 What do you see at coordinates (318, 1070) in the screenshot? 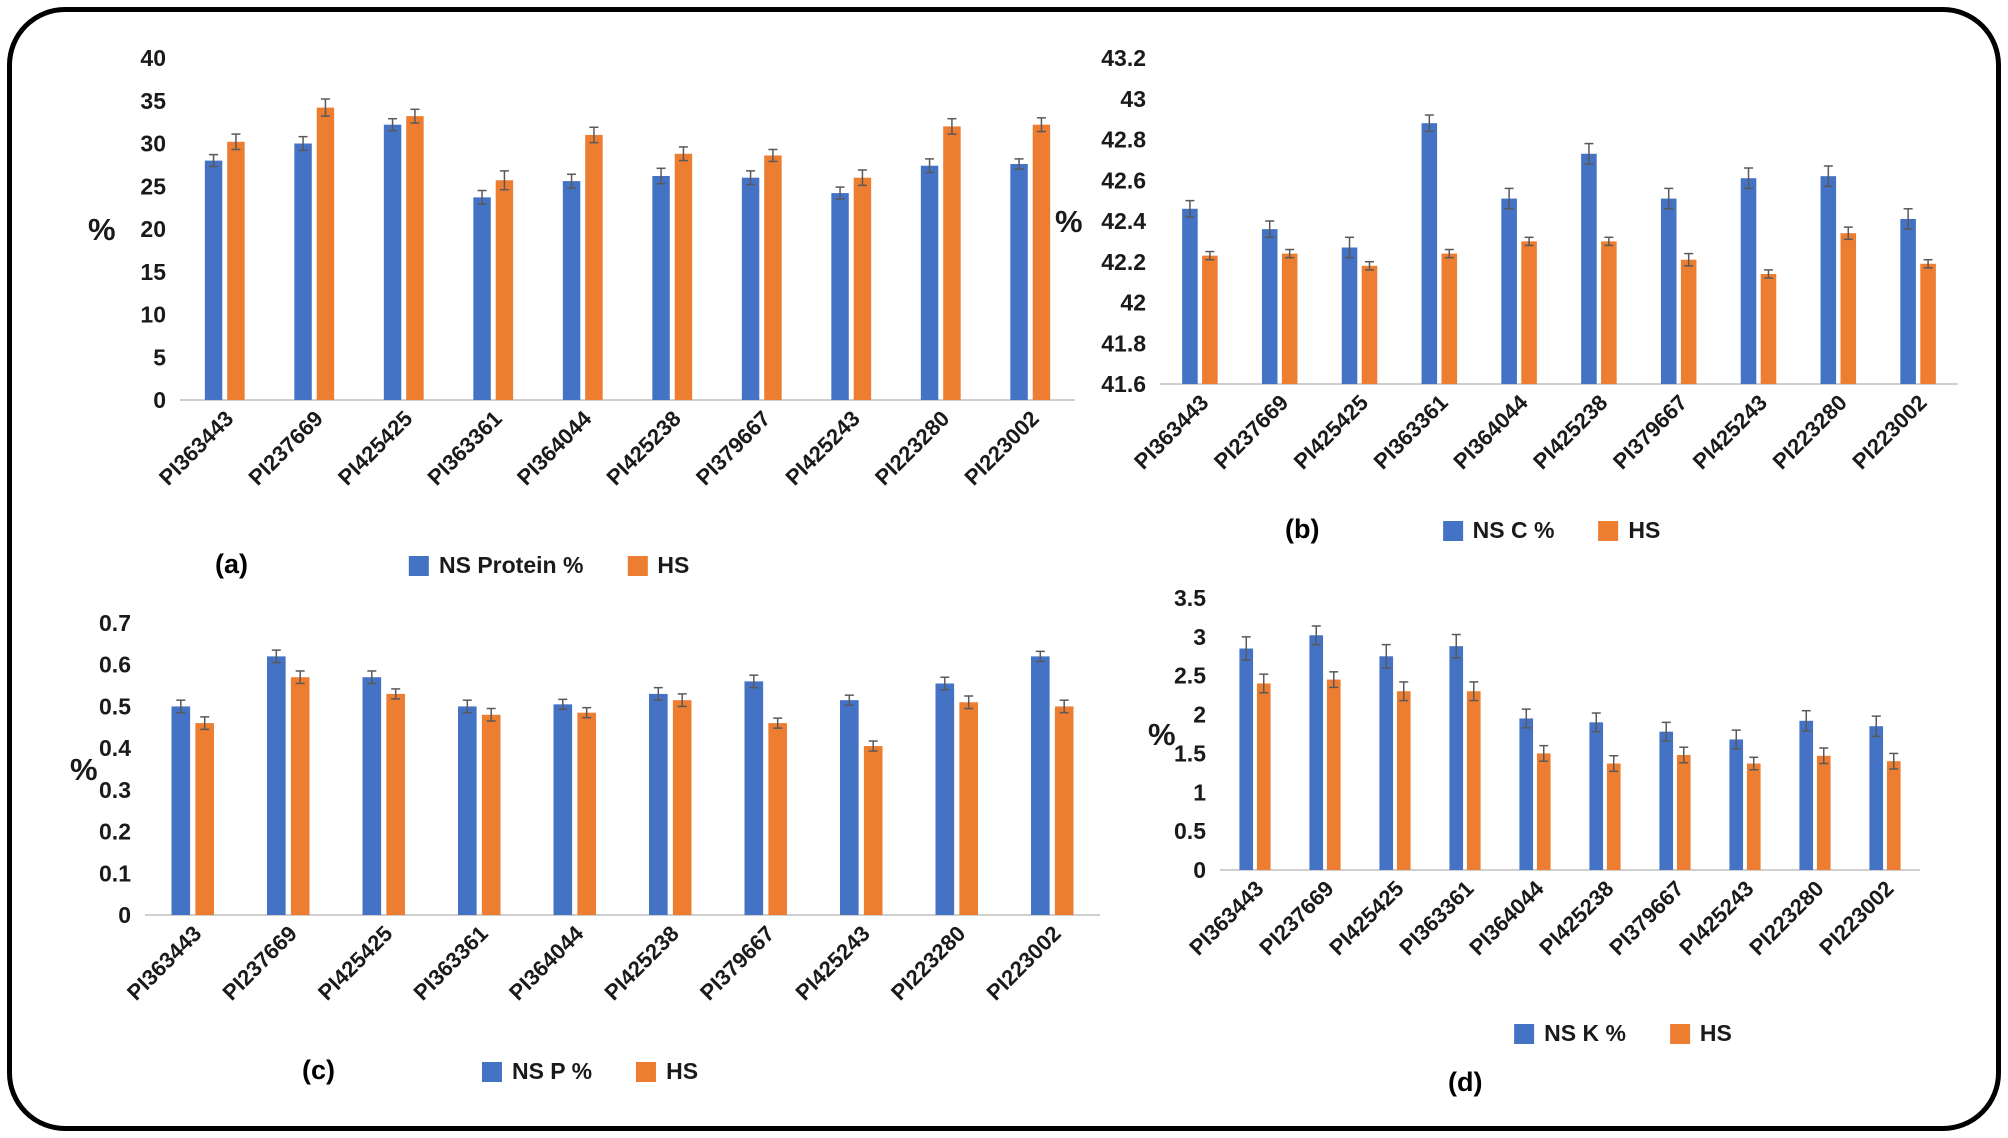
I see `panel-label-c: (c)` at bounding box center [318, 1070].